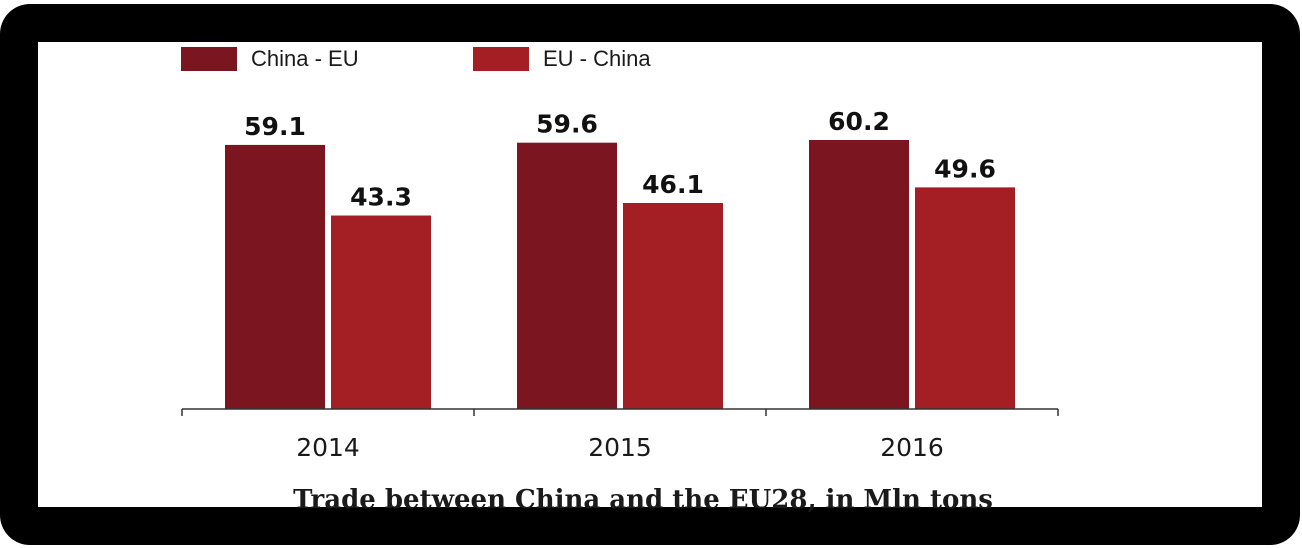 The image size is (1302, 548). Describe the element at coordinates (597, 58) in the screenshot. I see `legend-label-eu-china: EU - China` at that location.